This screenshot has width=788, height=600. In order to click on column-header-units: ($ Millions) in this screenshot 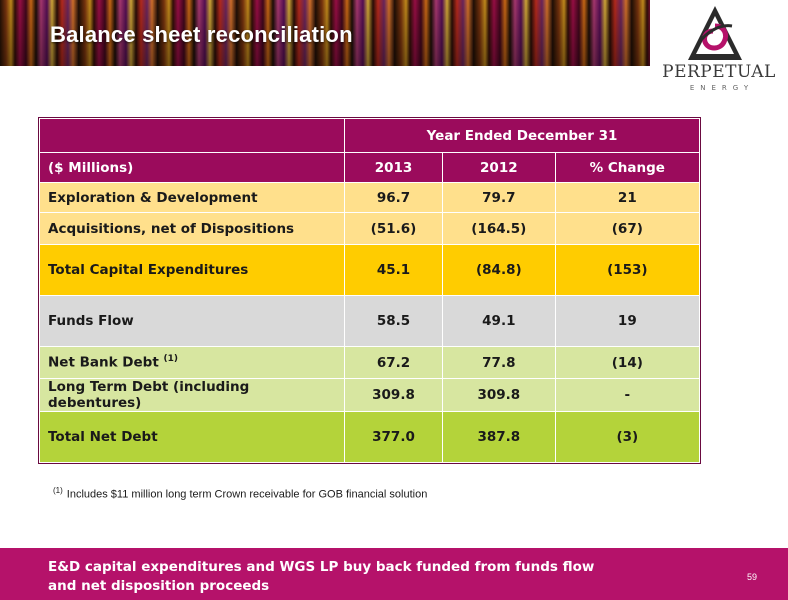, I will do `click(192, 167)`.